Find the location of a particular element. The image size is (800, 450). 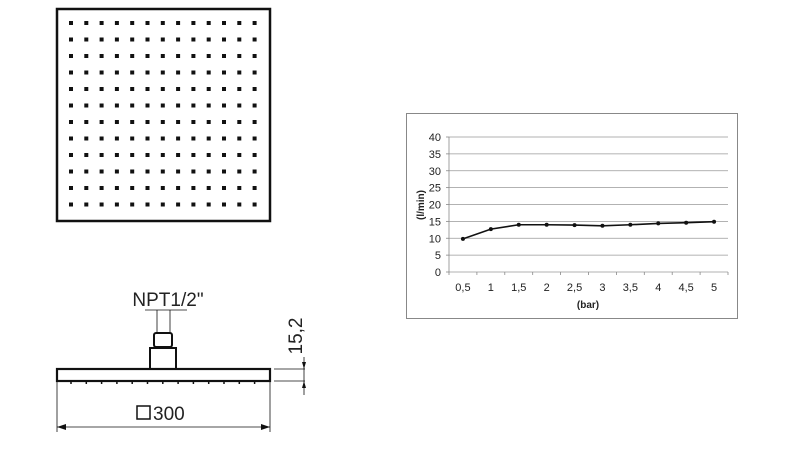

y-tick-label: 25 is located at coordinates (435, 189).